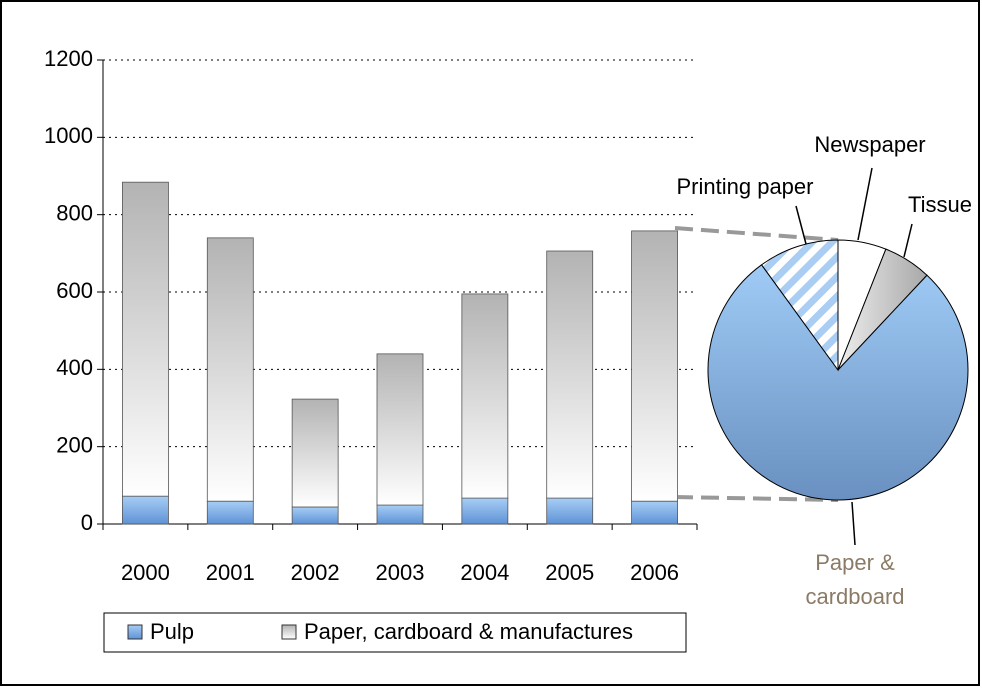  What do you see at coordinates (230, 572) in the screenshot?
I see `x-tick-label: 2001` at bounding box center [230, 572].